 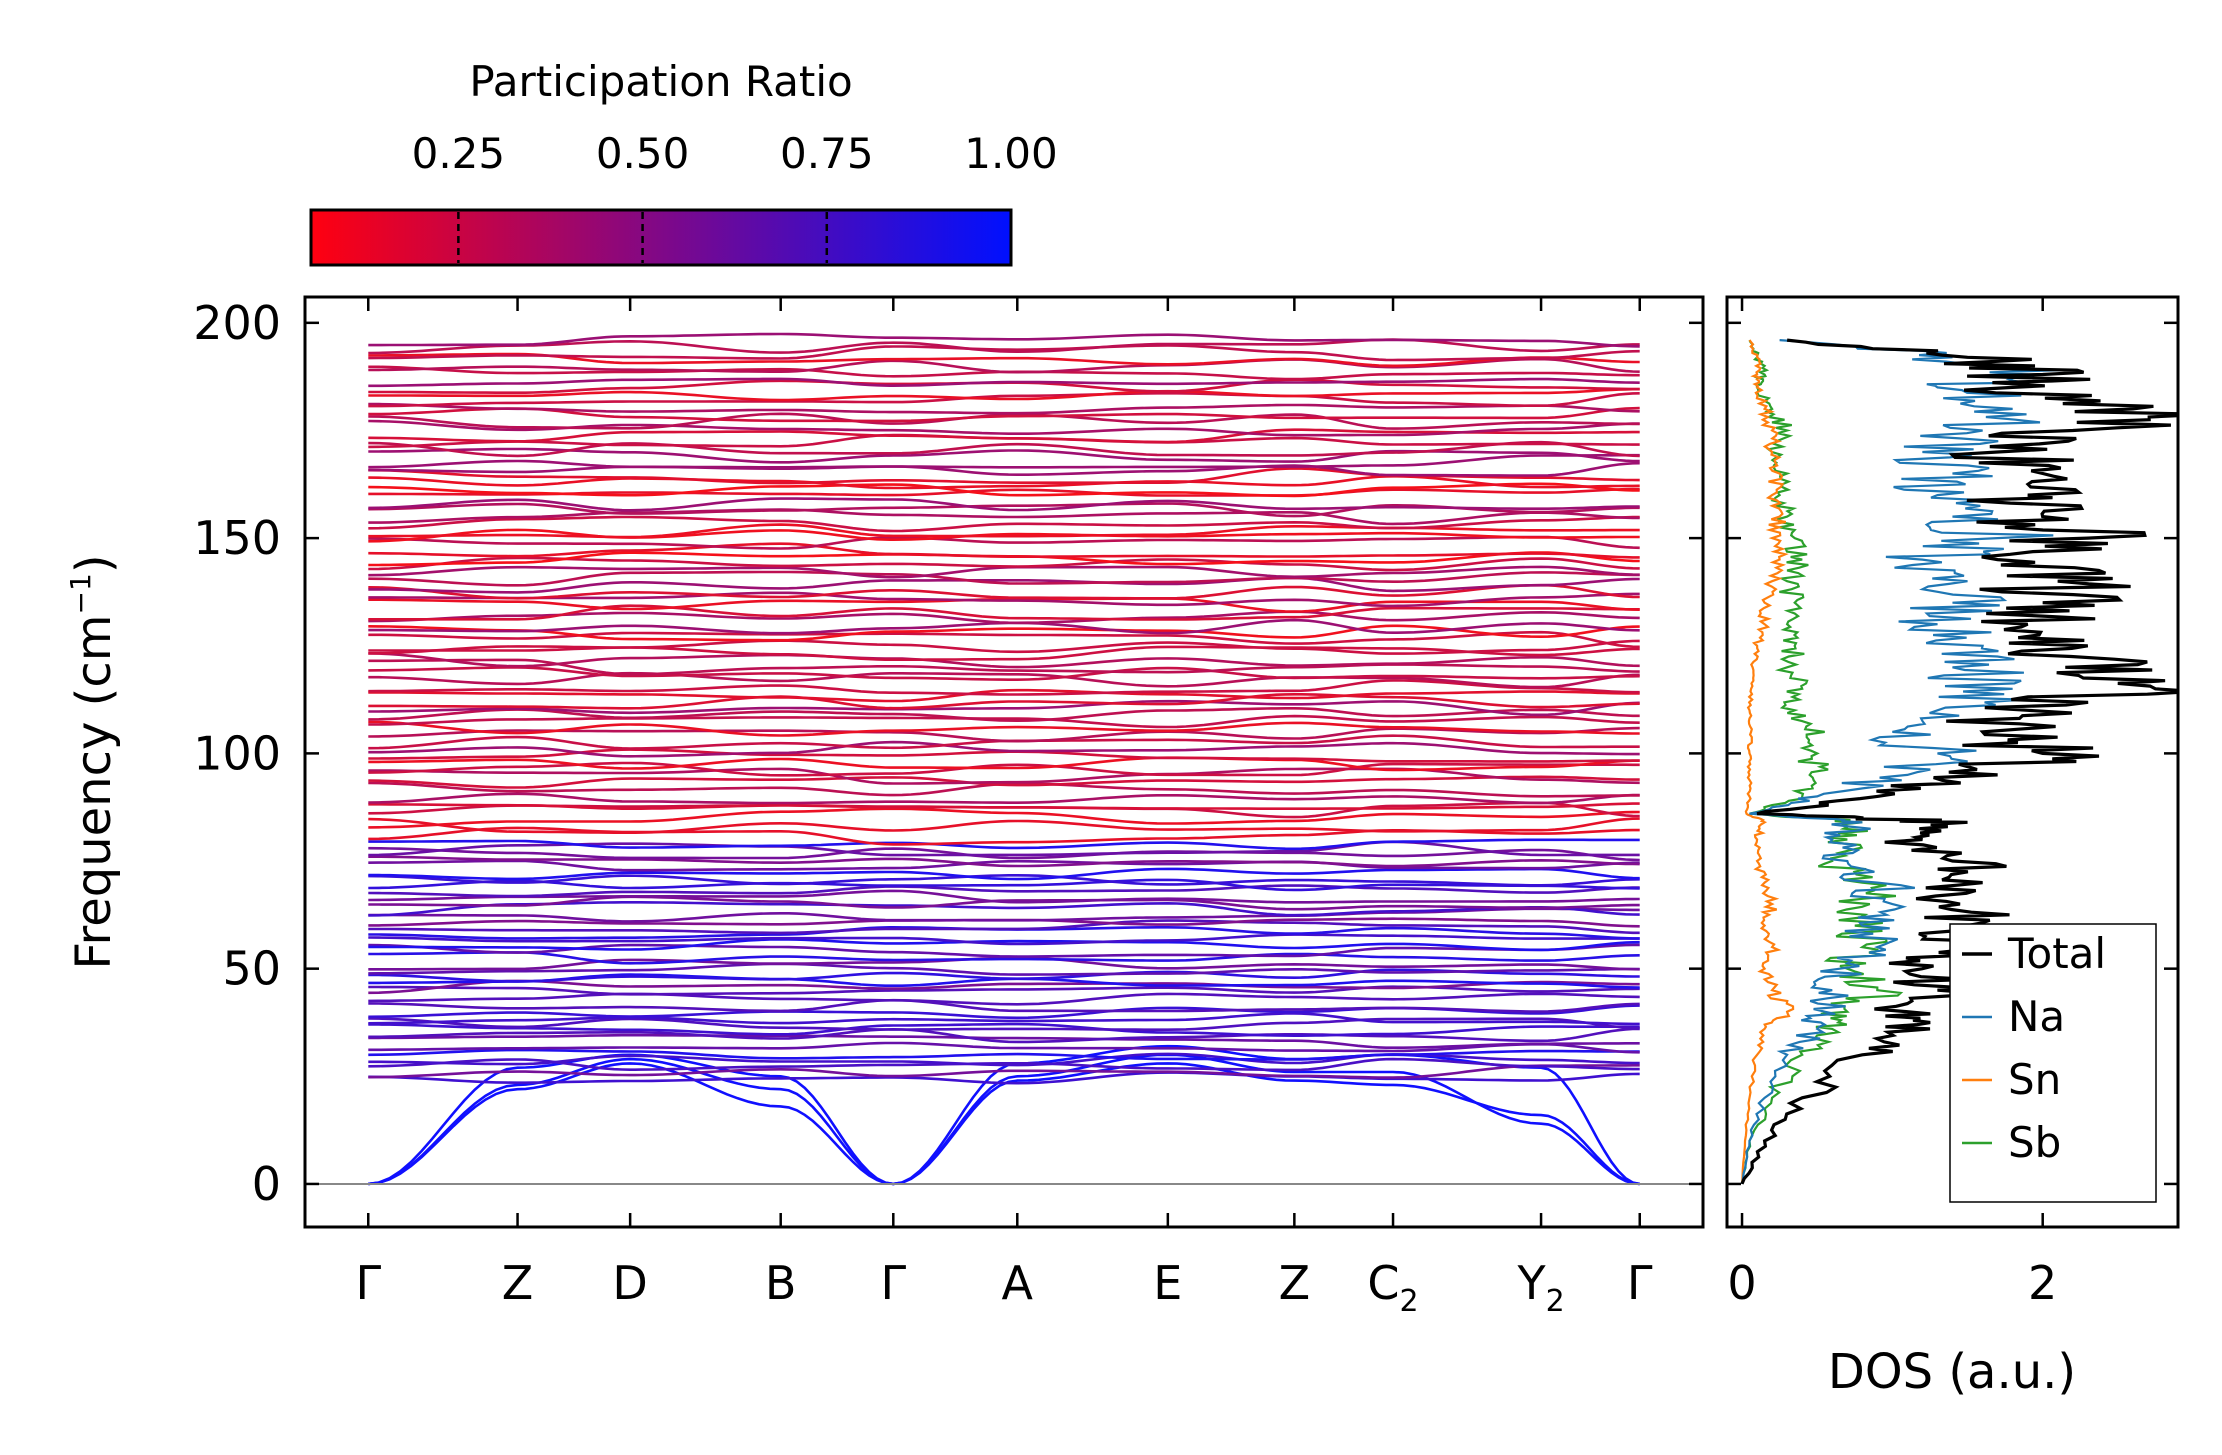 I want to click on kpoint-label: D, so click(x=629, y=1283).